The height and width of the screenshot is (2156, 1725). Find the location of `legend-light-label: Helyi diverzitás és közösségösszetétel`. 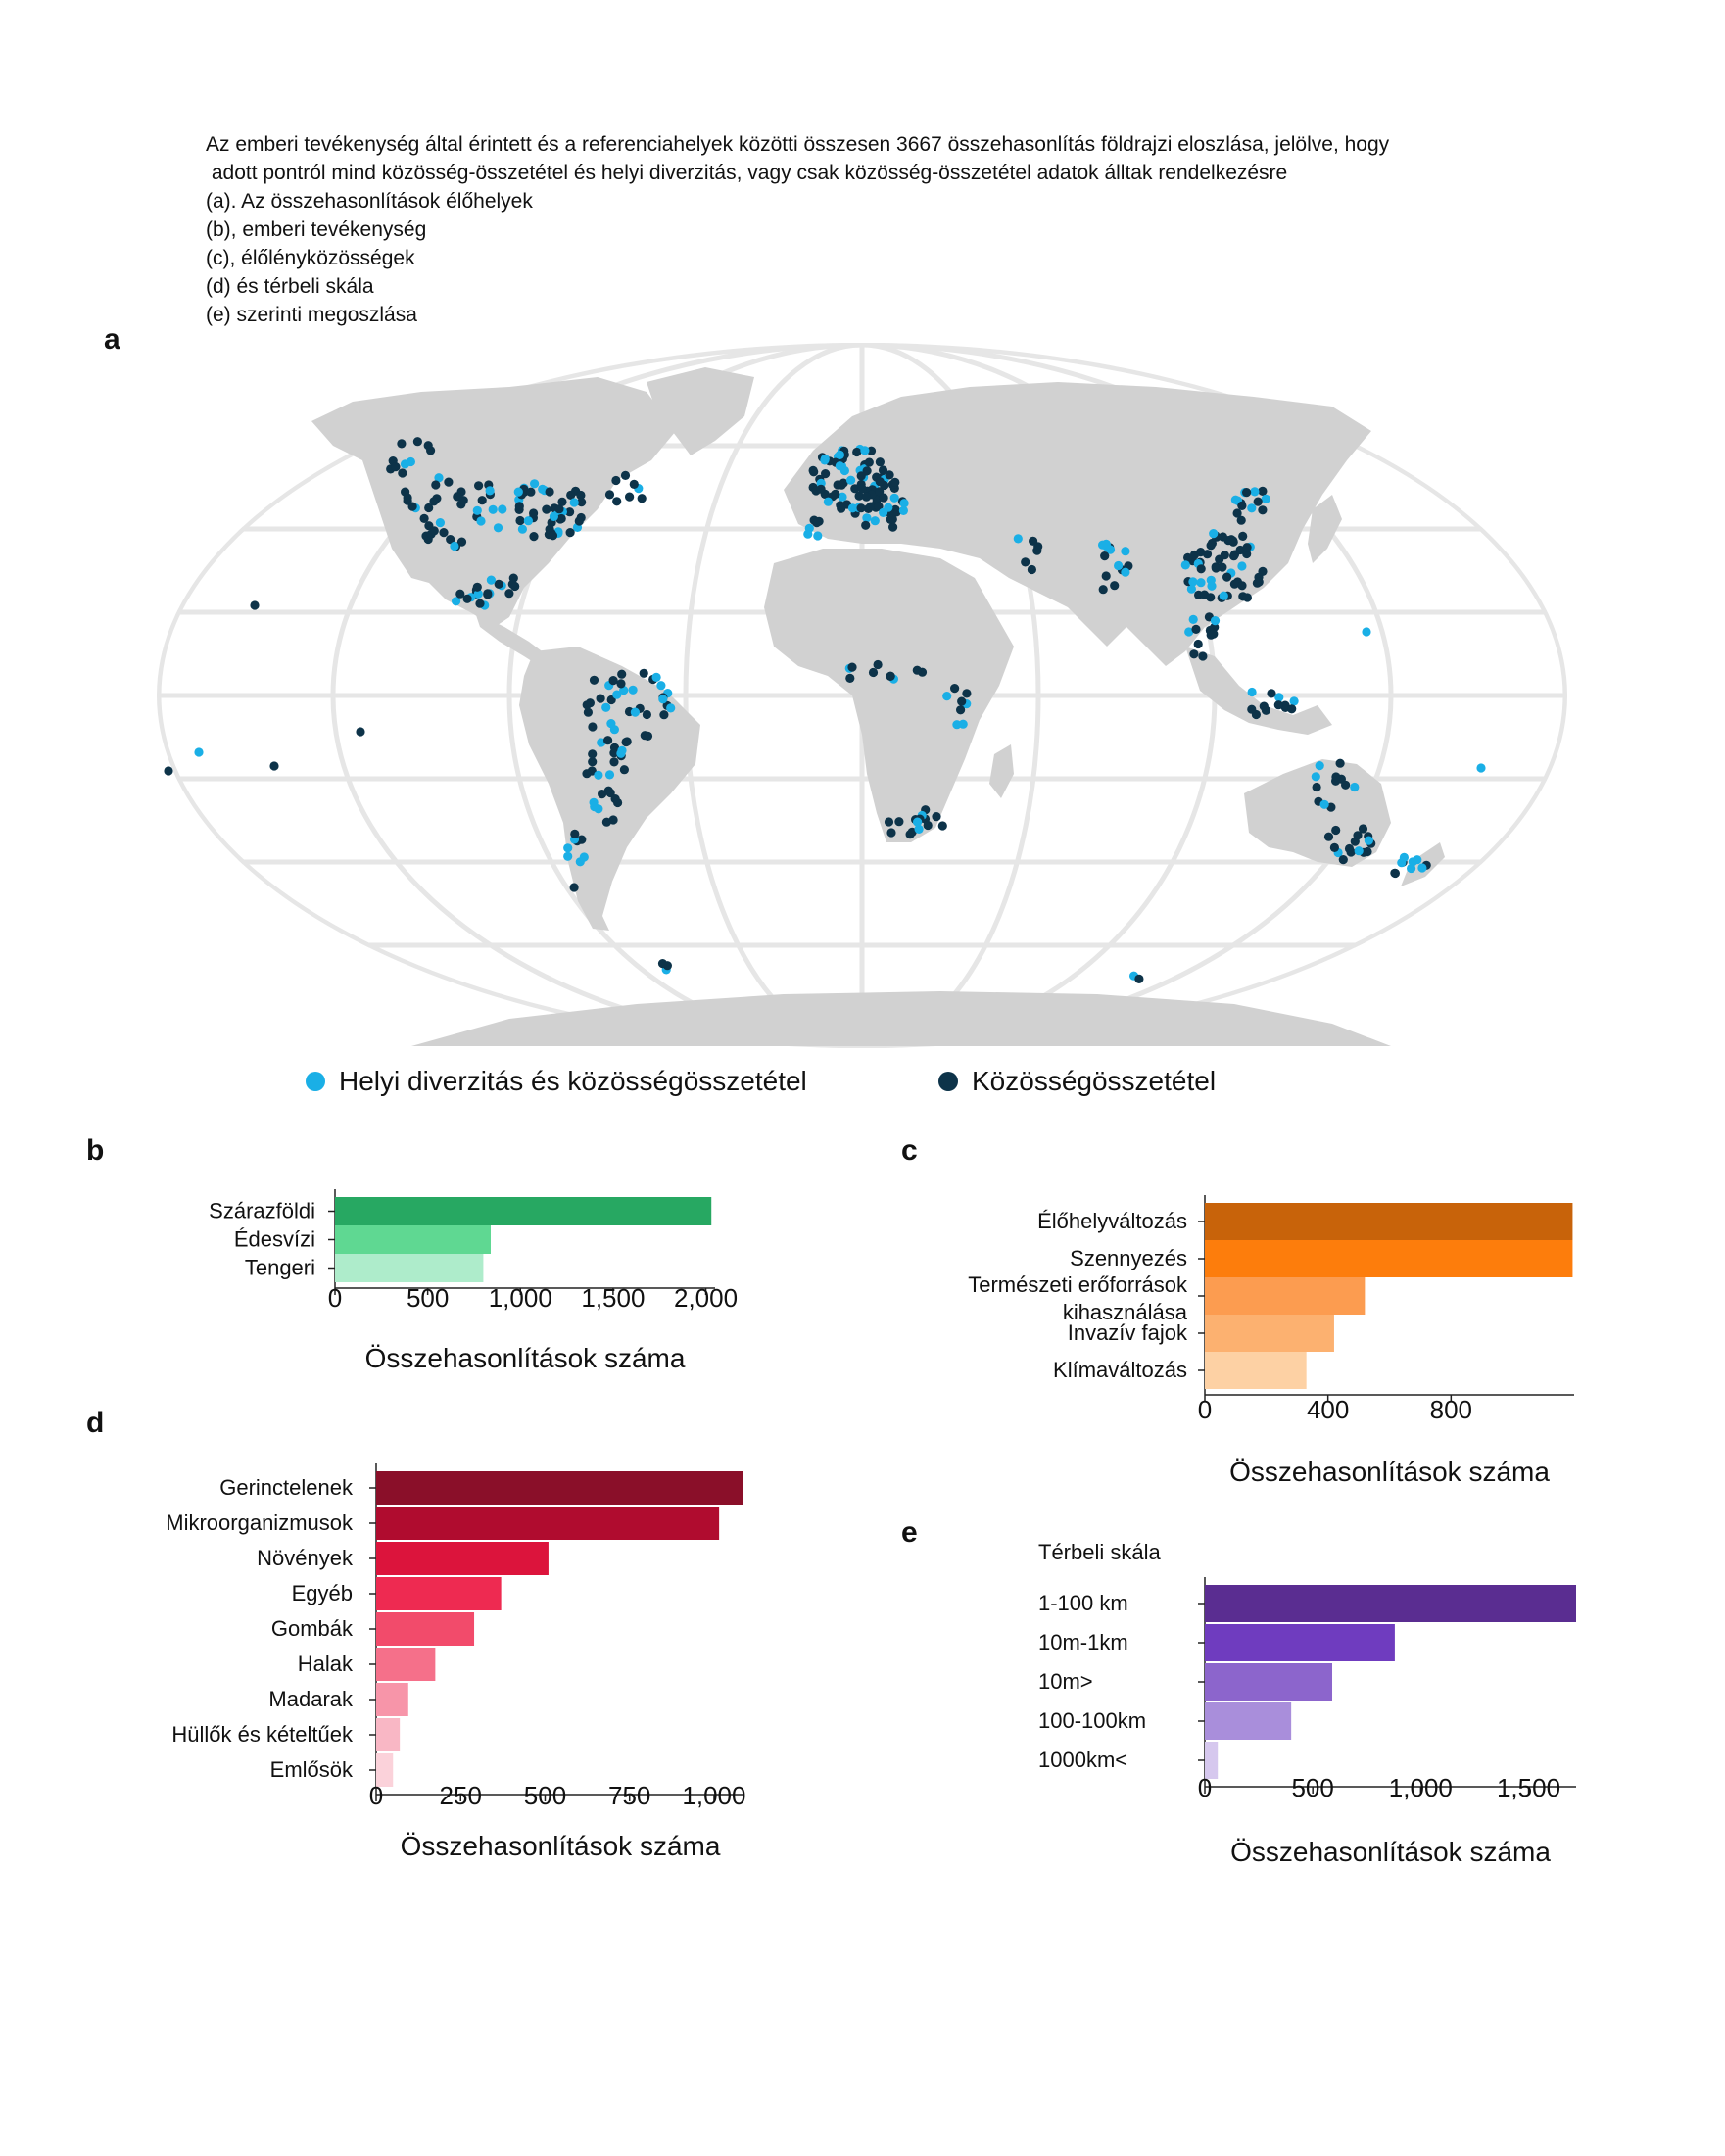

legend-light-label: Helyi diverzitás és közösségösszetétel is located at coordinates (573, 1081).